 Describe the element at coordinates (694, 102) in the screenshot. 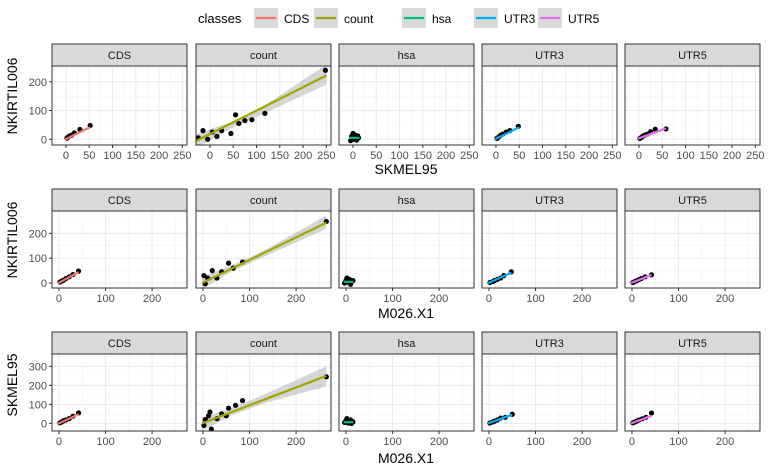

I see `panel-utr5: UTR5 0 50 100 150 200 250` at that location.